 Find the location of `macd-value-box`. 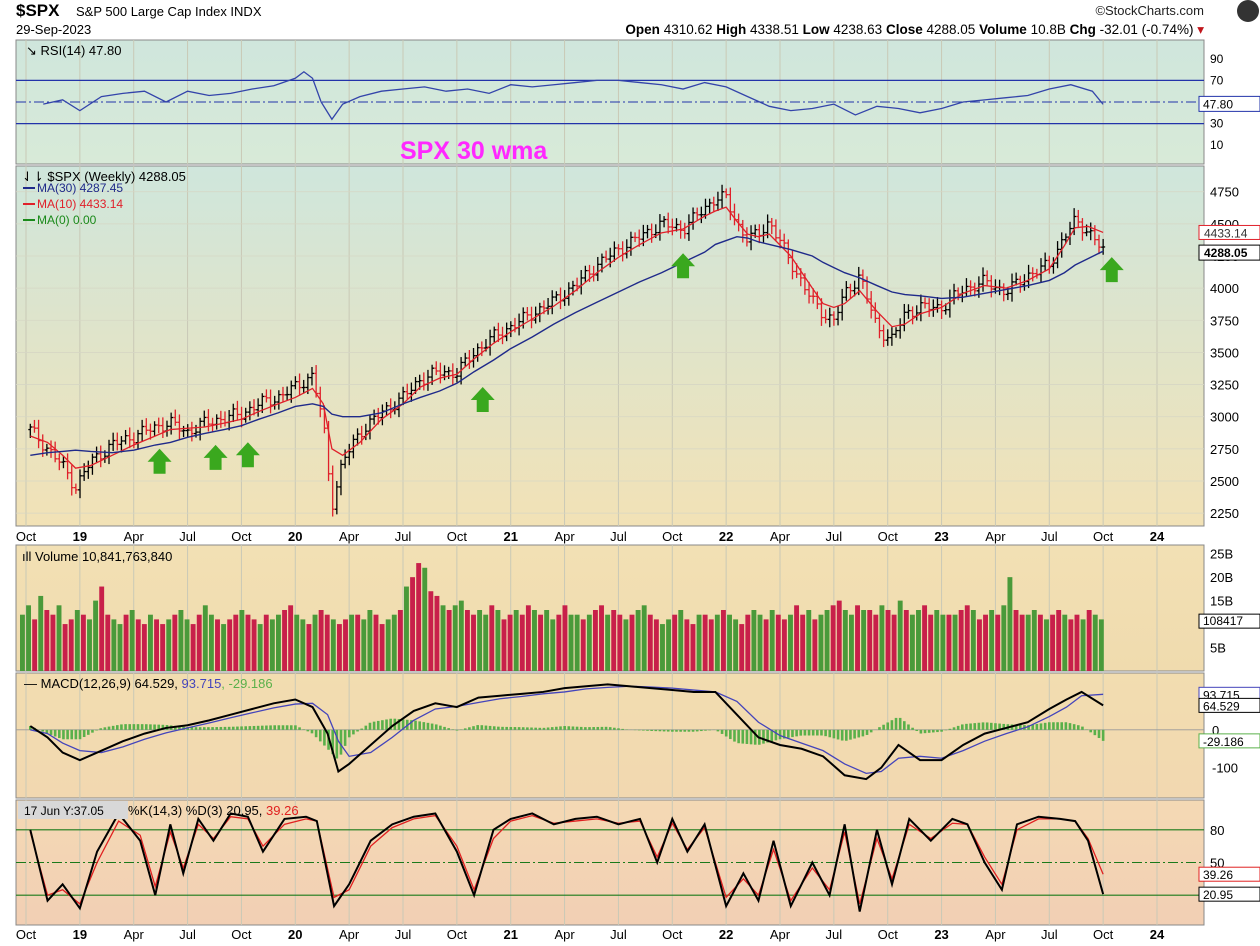

macd-value-box is located at coordinates (1229, 705).